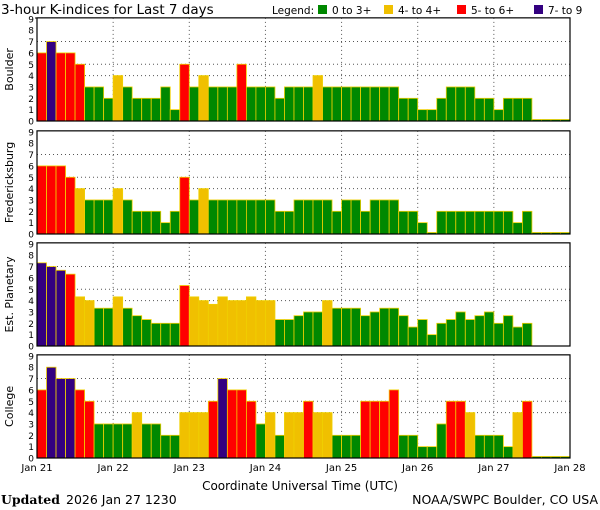 This screenshot has width=600, height=510. I want to click on x-axis-title: Coordinate Universal Time (UTC), so click(300, 486).